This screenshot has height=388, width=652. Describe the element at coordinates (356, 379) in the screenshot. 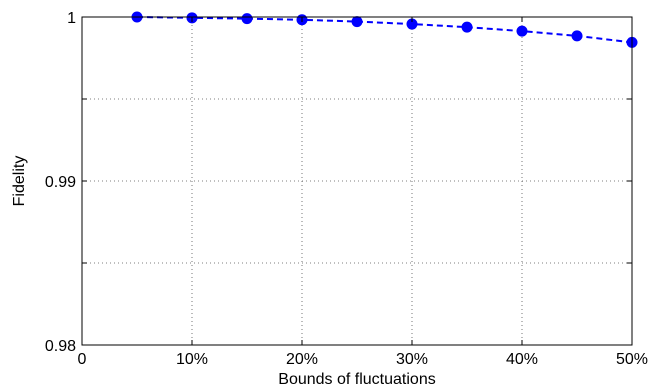

I see `x-axis-label: Bounds of fluctuations` at that location.